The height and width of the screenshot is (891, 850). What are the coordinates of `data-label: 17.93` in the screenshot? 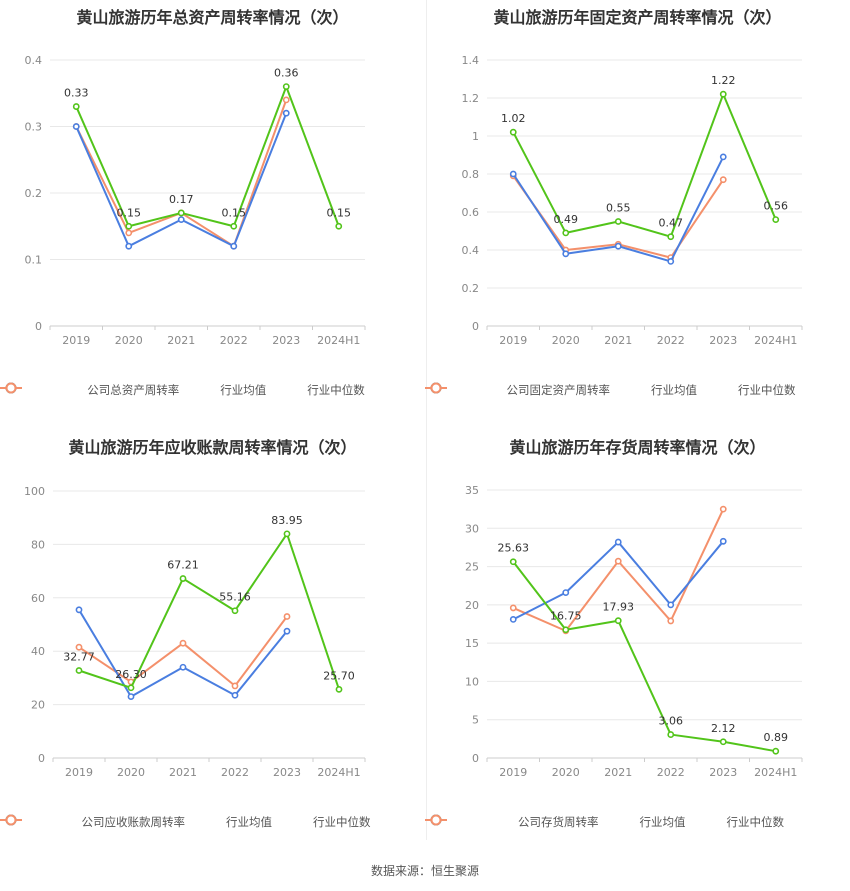 It's located at (619, 607).